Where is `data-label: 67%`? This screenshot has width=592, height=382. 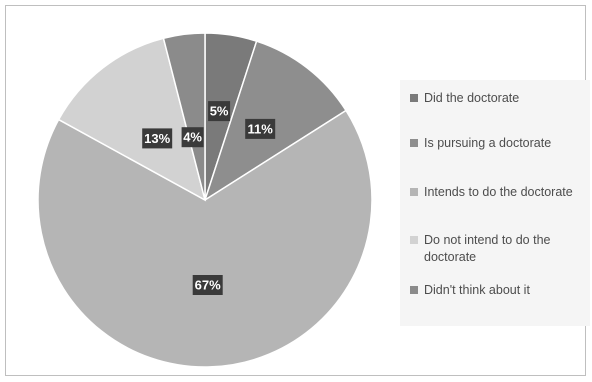
data-label: 67% is located at coordinates (207, 285).